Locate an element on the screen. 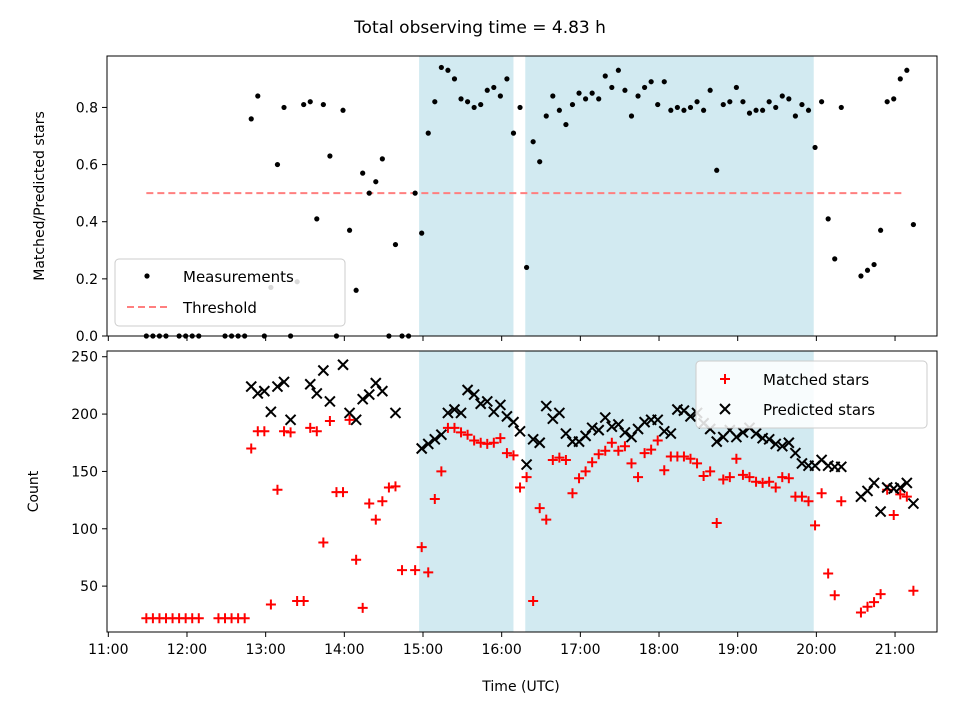  x-tick-label: 13:00 is located at coordinates (265, 650).